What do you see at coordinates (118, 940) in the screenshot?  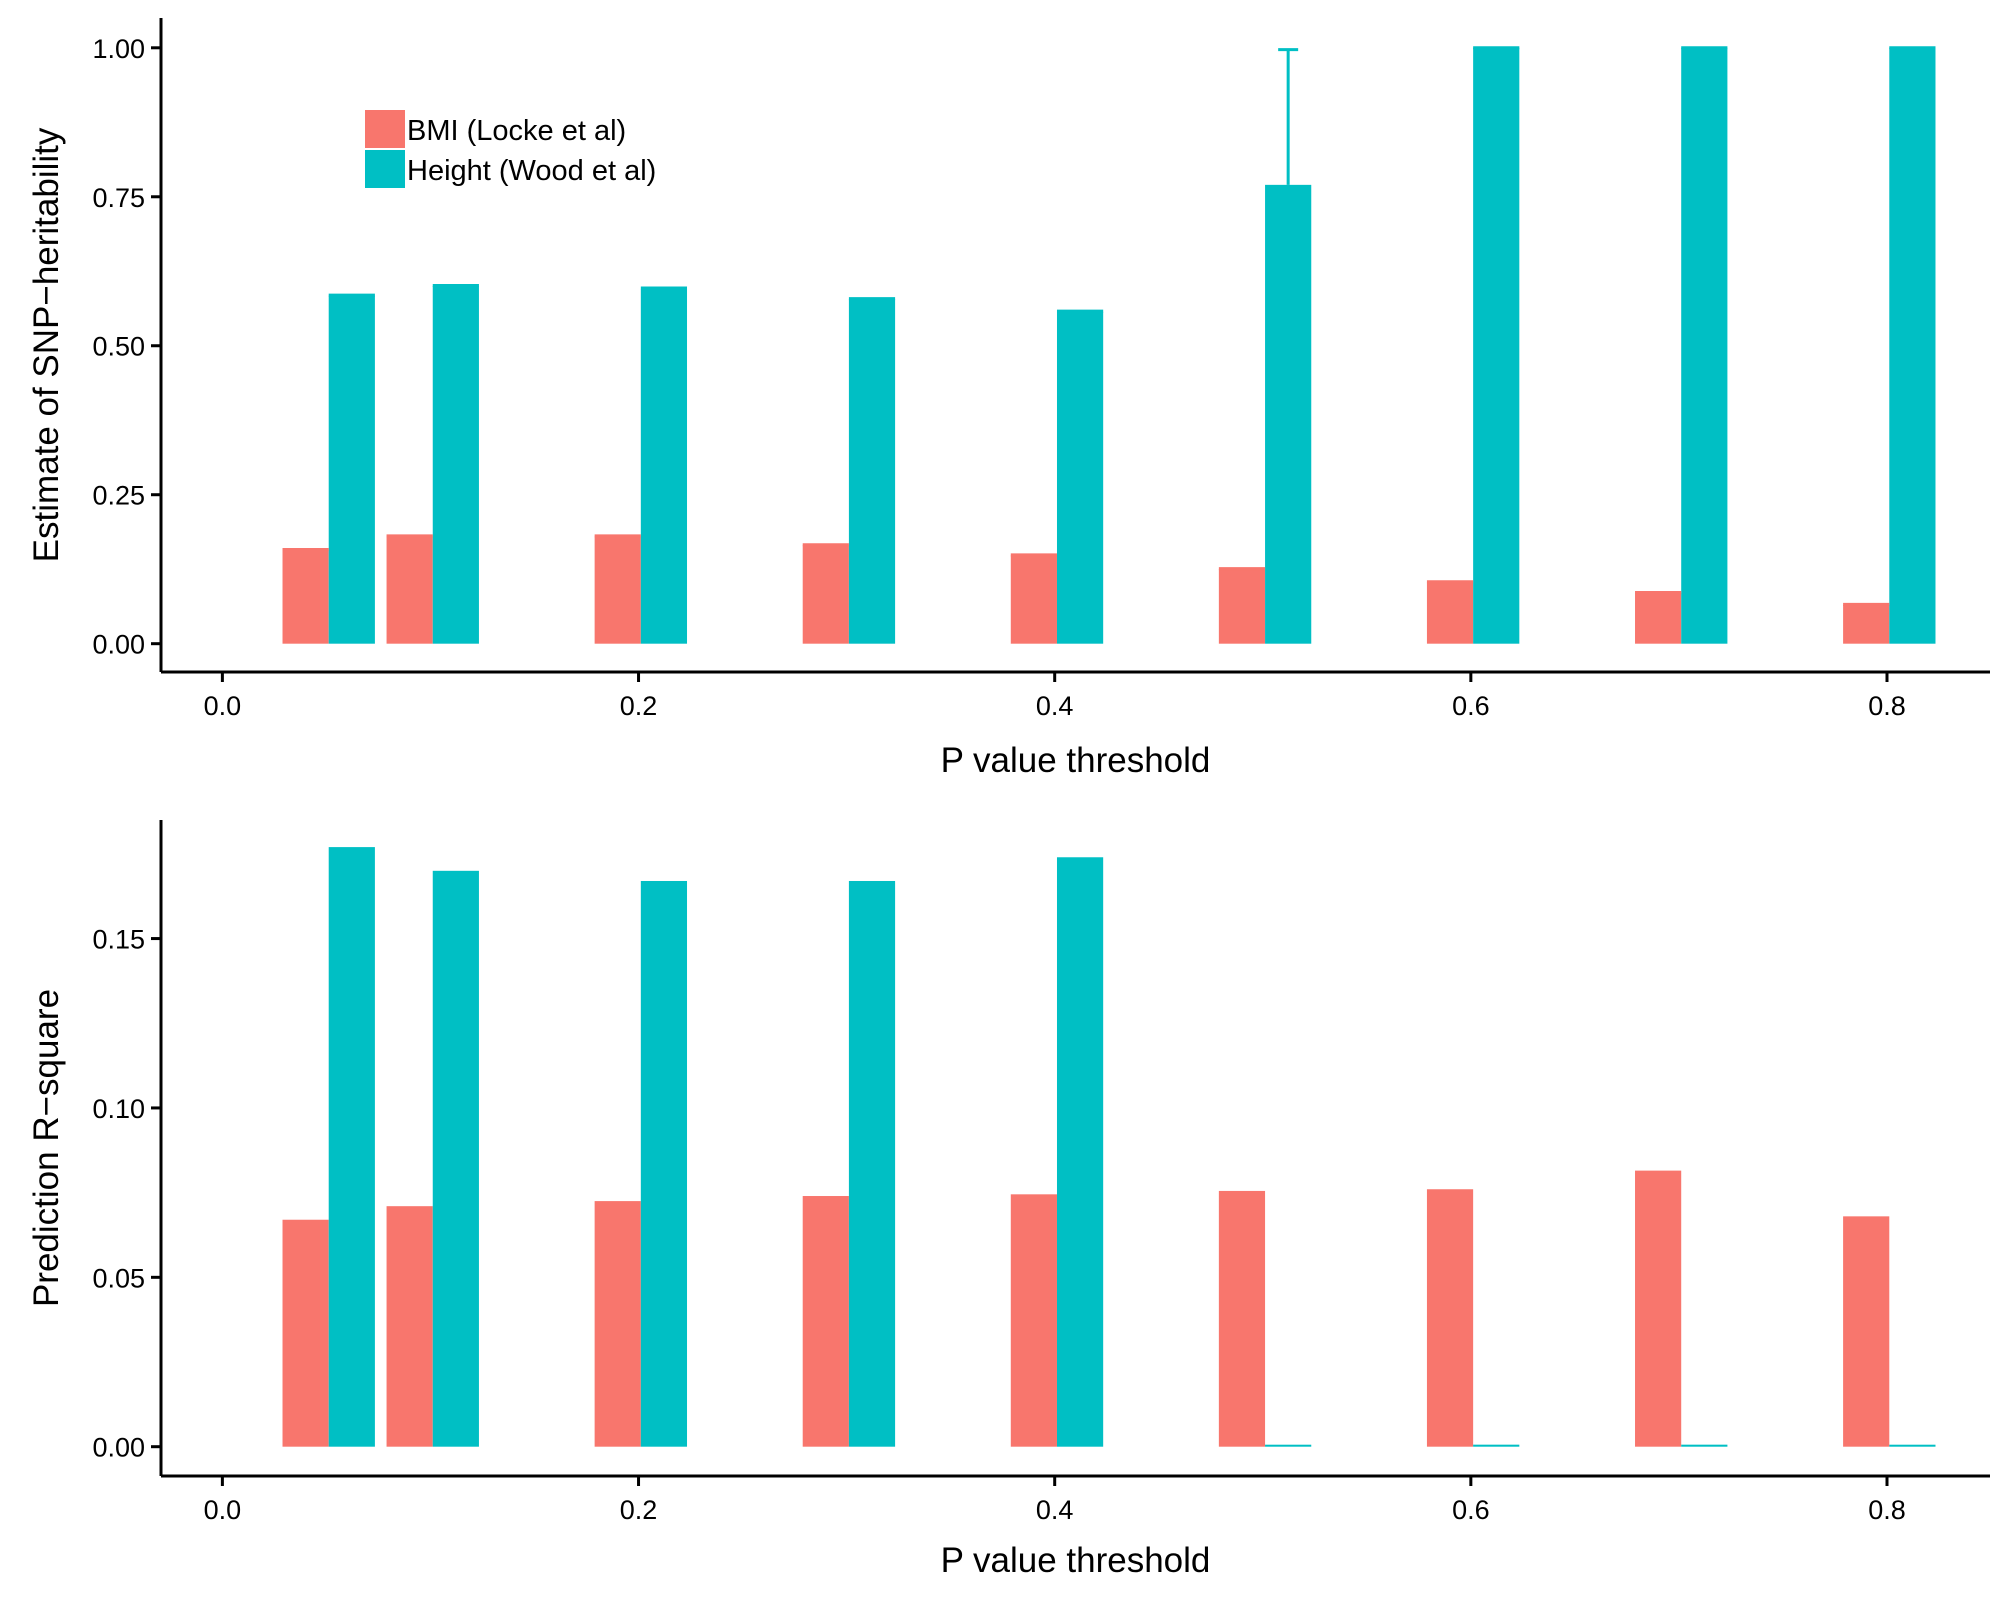 I see `prediction-y-tick-label: 0.15` at bounding box center [118, 940].